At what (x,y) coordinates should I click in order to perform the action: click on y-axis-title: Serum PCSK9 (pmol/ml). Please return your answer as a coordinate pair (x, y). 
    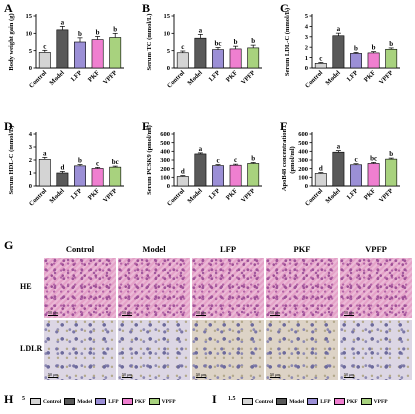
    Looking at the image, I should click on (149, 160).